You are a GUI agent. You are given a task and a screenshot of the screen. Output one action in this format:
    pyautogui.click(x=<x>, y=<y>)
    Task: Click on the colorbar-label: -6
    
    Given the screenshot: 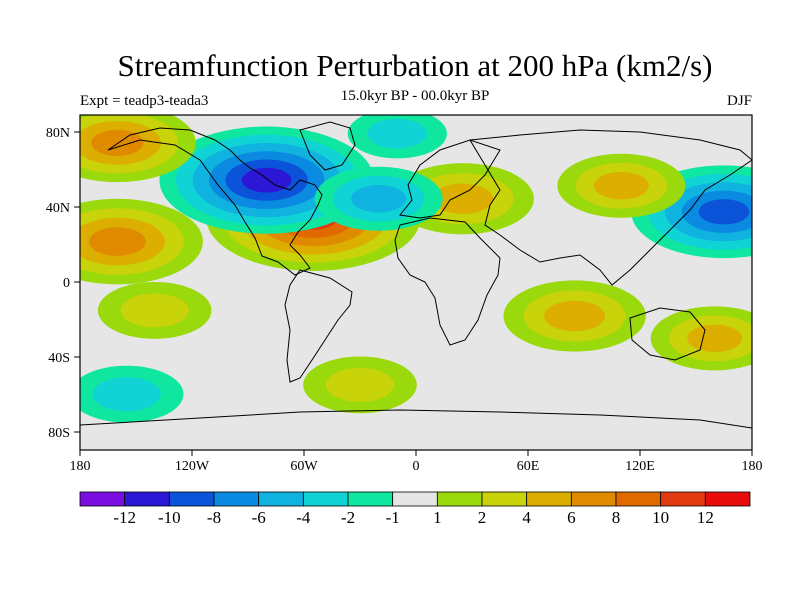 What is the action you would take?
    pyautogui.click(x=259, y=517)
    